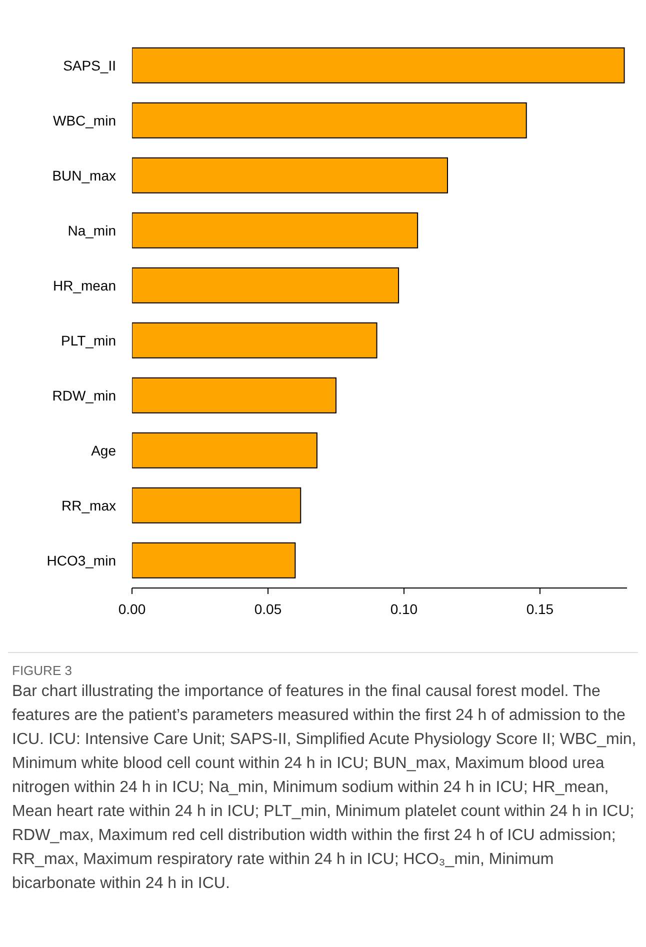 The image size is (646, 947). What do you see at coordinates (92, 230) in the screenshot?
I see `y-tick-label: Na_min` at bounding box center [92, 230].